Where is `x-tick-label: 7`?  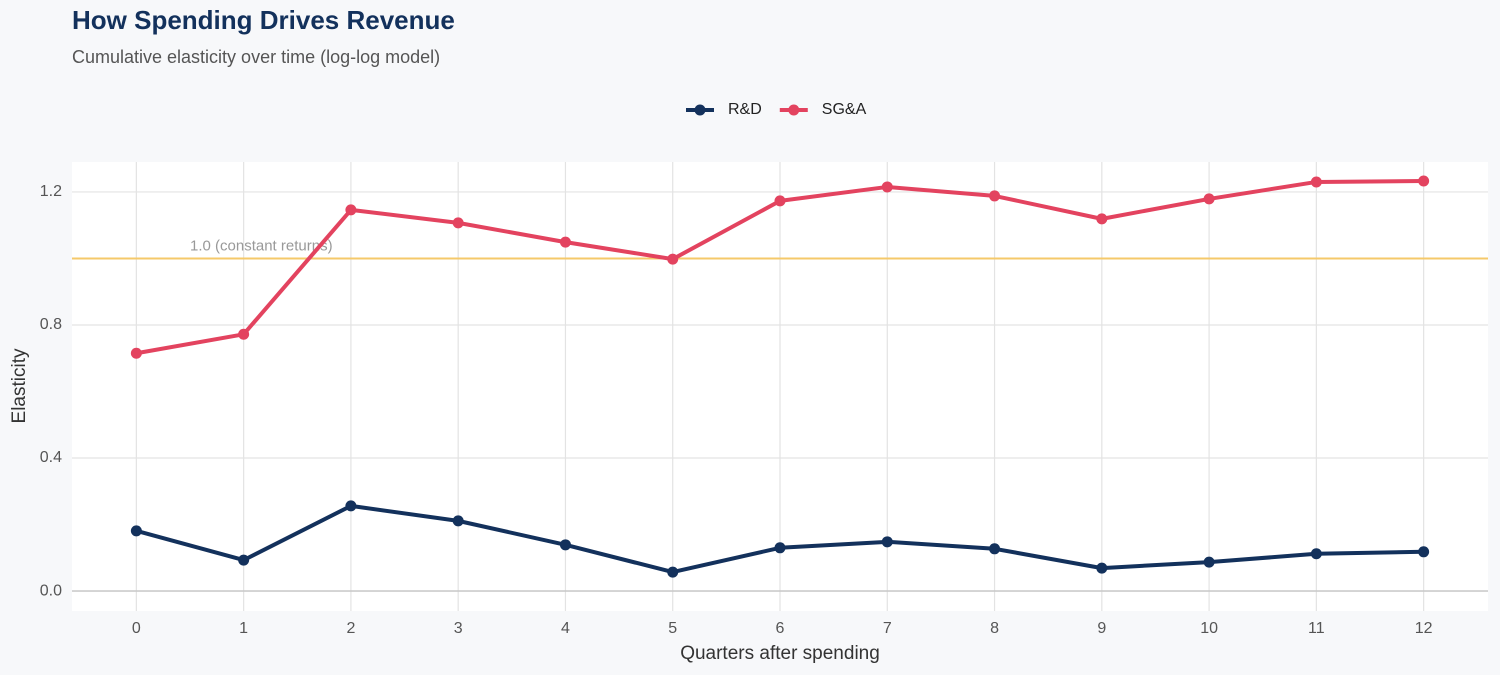
x-tick-label: 7 is located at coordinates (887, 628).